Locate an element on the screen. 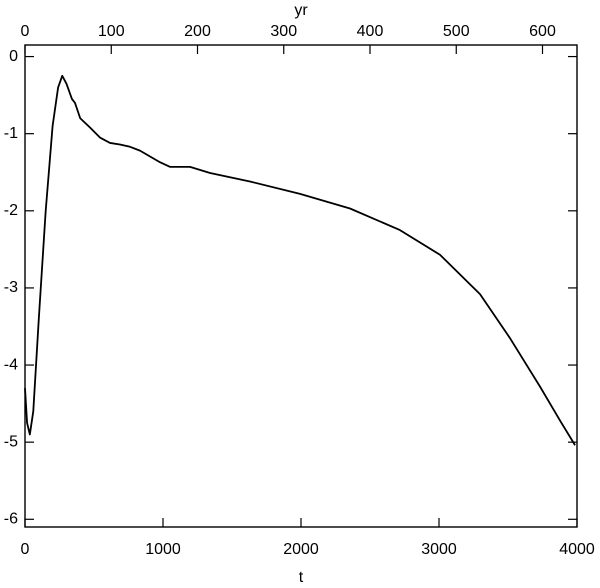 Image resolution: width=600 pixels, height=588 pixels. x2-tick-label: 100 is located at coordinates (111, 31).